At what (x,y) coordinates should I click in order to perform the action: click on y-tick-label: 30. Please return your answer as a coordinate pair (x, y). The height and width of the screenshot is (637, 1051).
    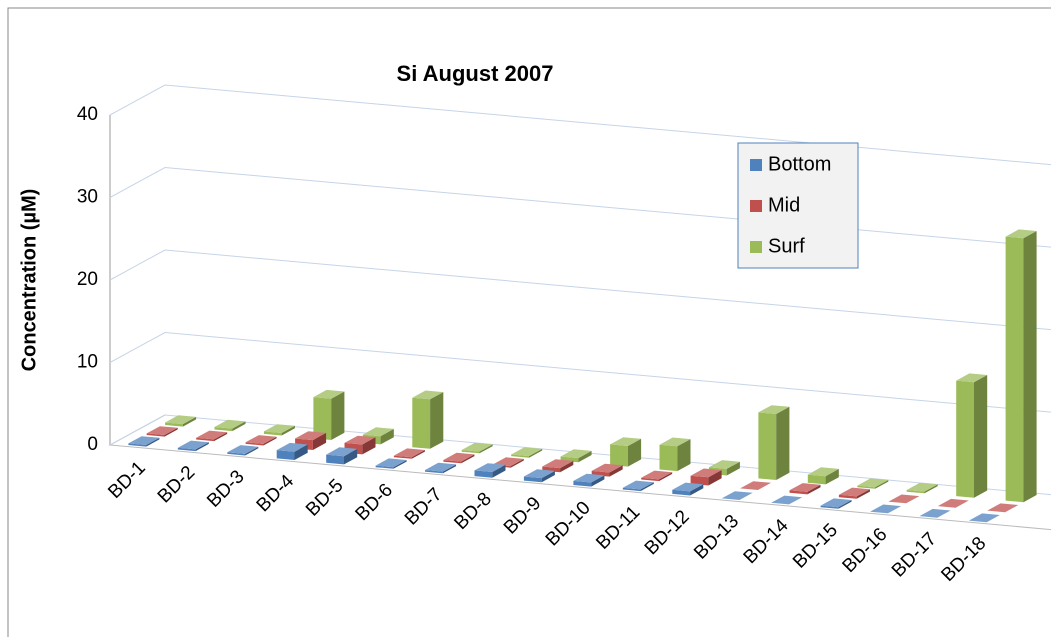
    Looking at the image, I should click on (87, 197).